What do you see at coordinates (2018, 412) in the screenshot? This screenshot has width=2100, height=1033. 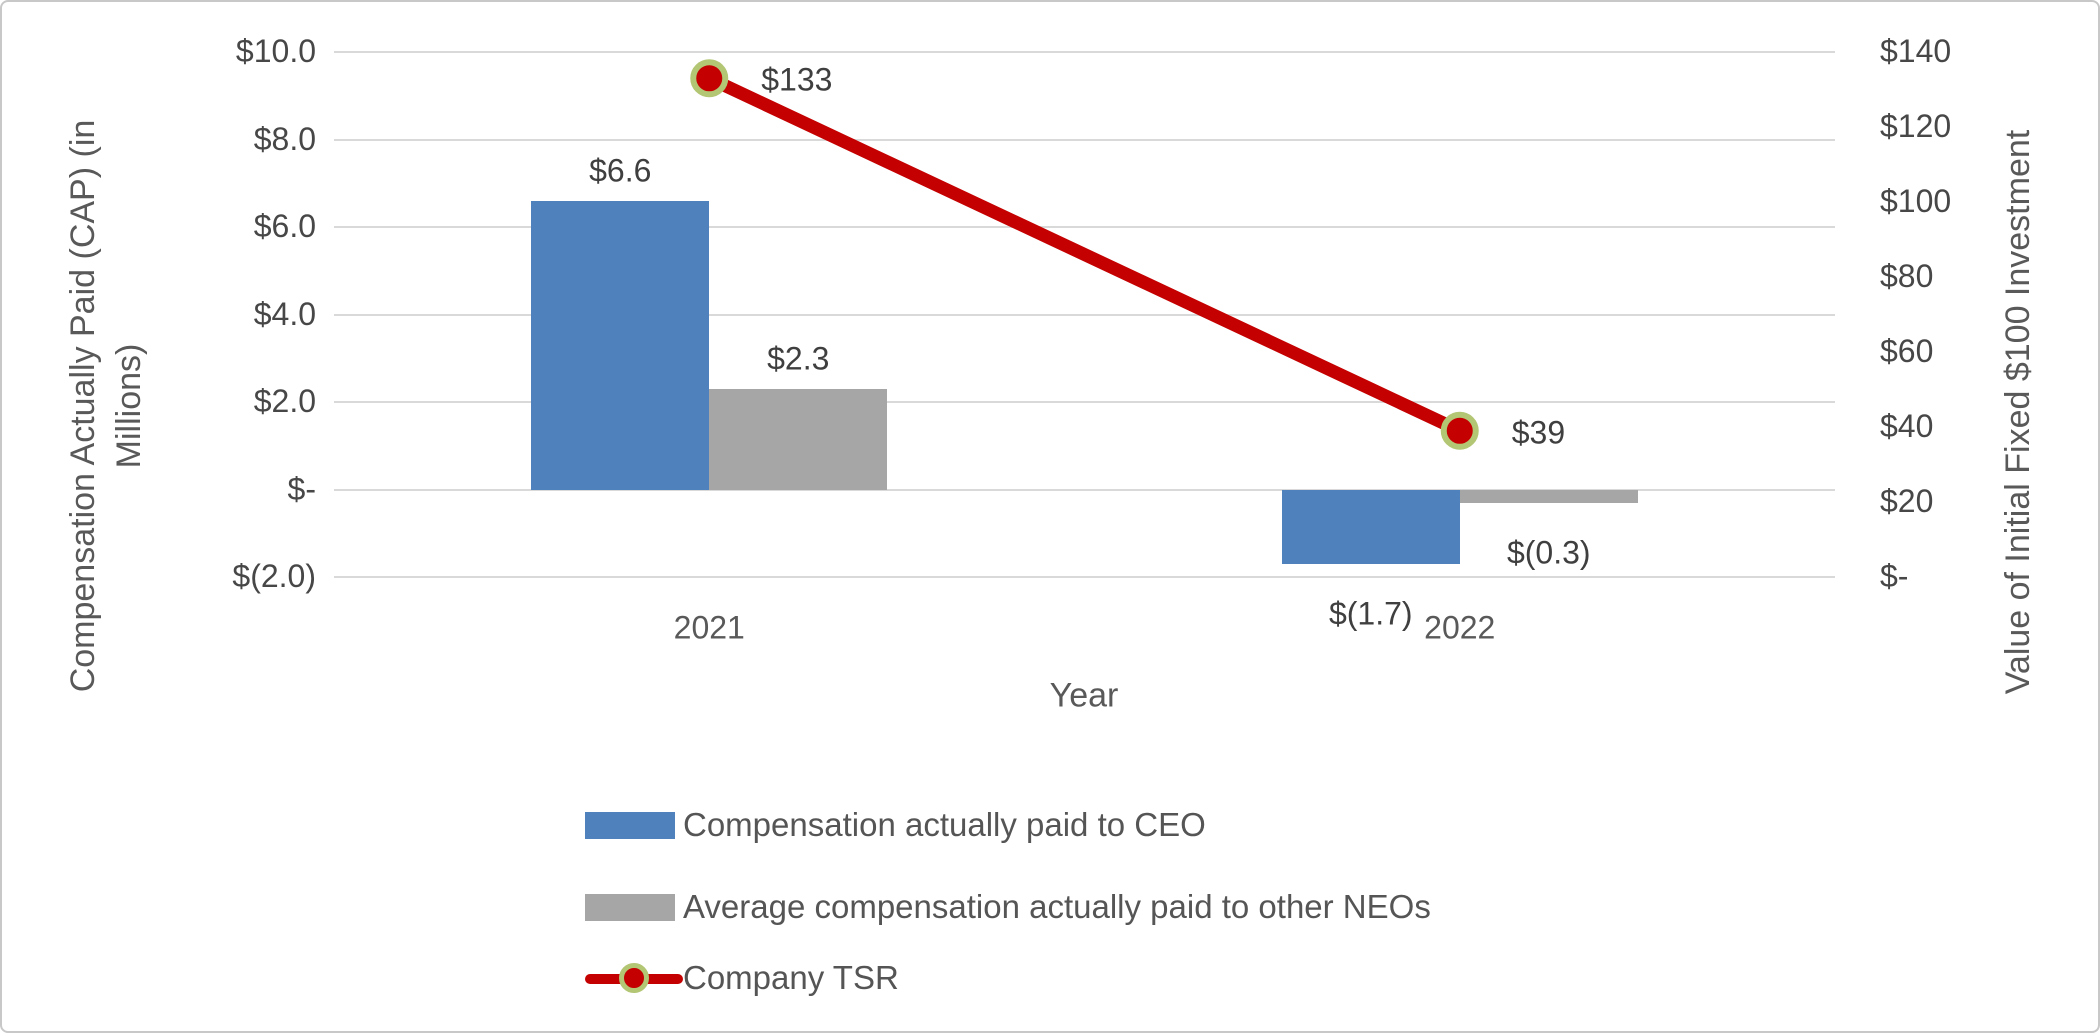 I see `right-axis-title: Value of Initial Fixed $100 Investment` at bounding box center [2018, 412].